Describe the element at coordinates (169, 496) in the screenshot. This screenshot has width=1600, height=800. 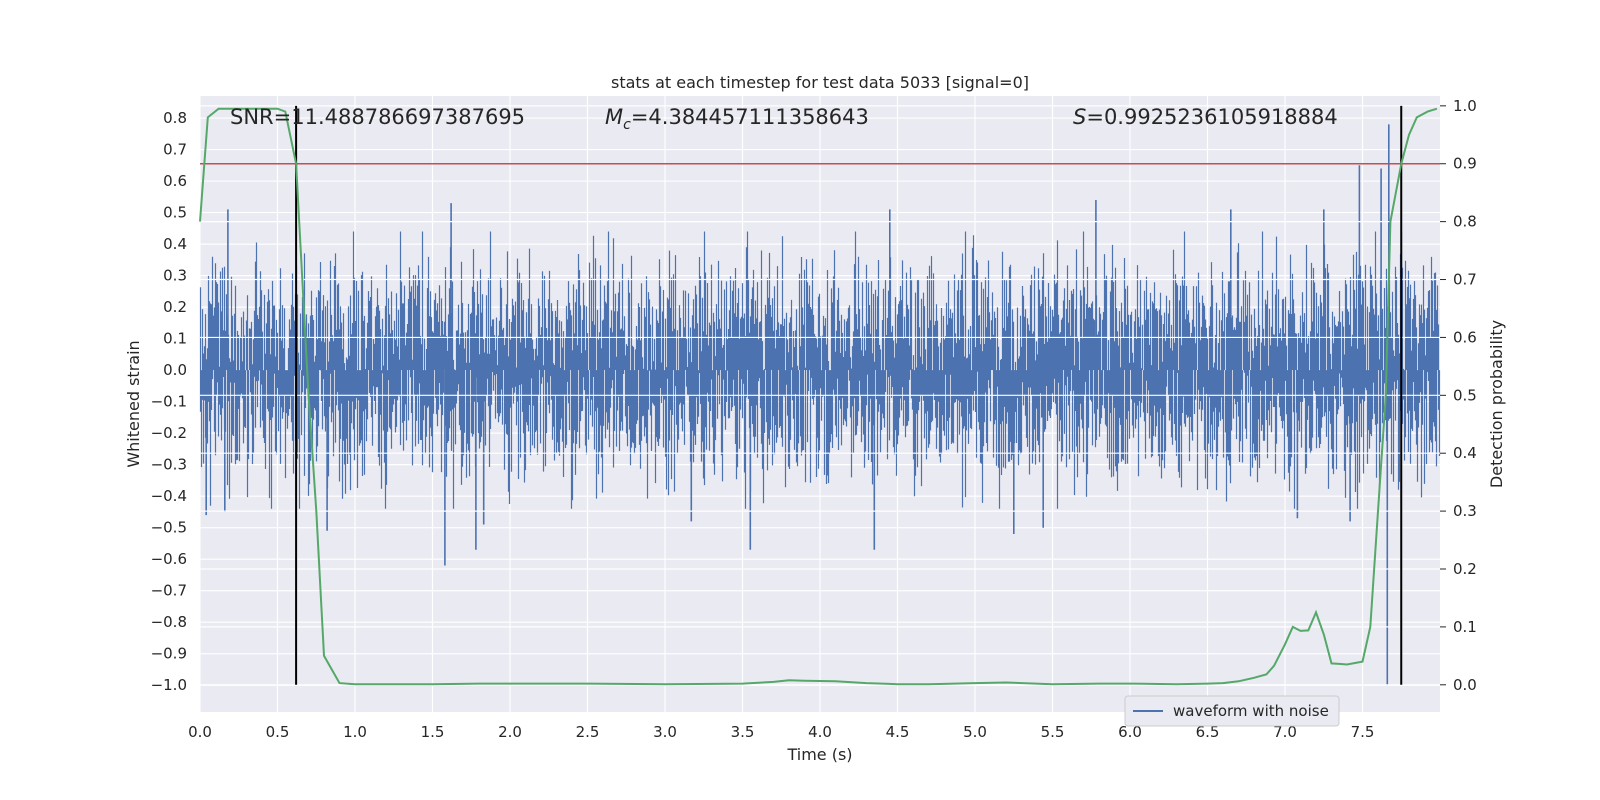
I see `y-tick-label: −0.4` at that location.